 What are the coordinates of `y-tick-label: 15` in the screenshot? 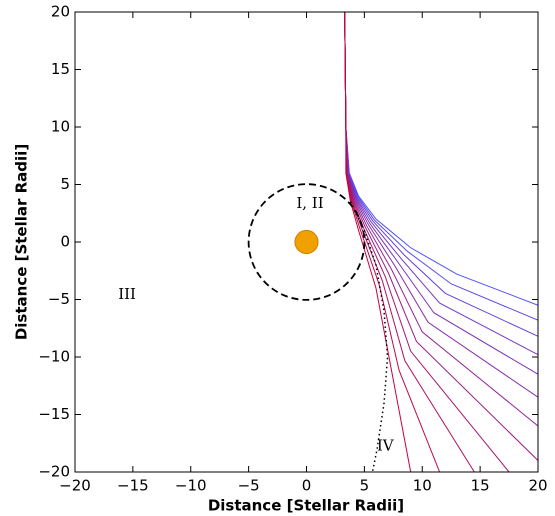 It's located at (60, 69).